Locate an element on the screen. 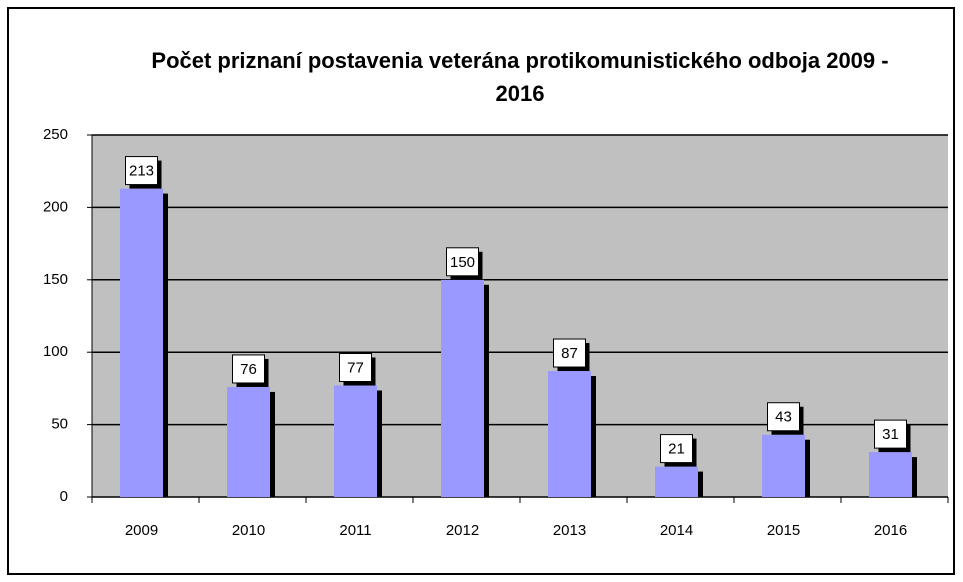 The height and width of the screenshot is (582, 963). data-label: 77 is located at coordinates (355, 367).